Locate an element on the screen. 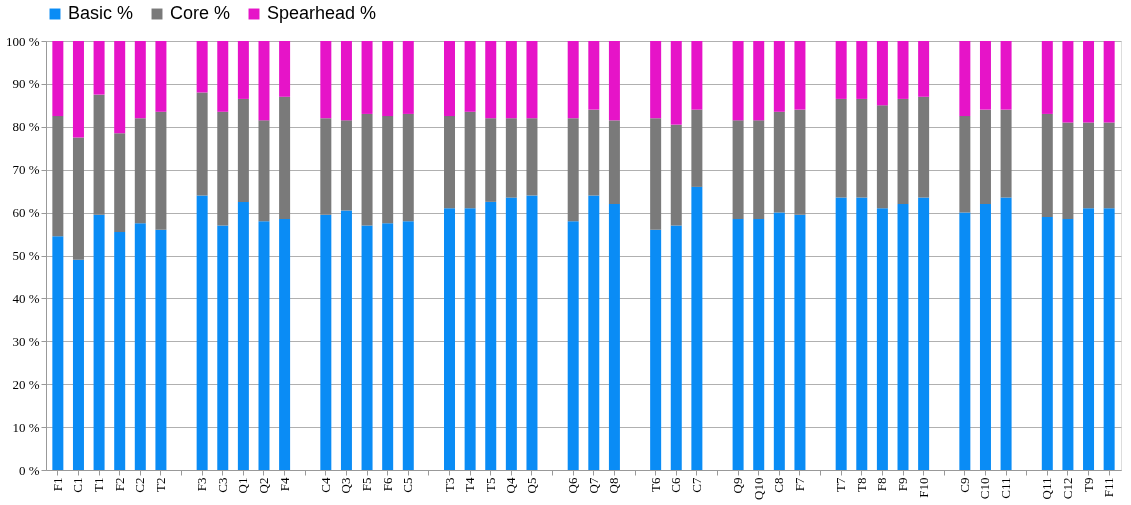  x-tick-label: Q3 is located at coordinates (346, 485).